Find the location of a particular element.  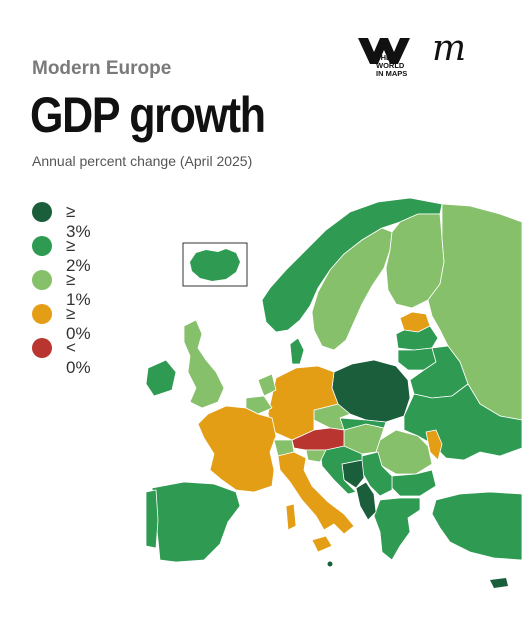

legend-label: ≥ 2% is located at coordinates (78, 255).